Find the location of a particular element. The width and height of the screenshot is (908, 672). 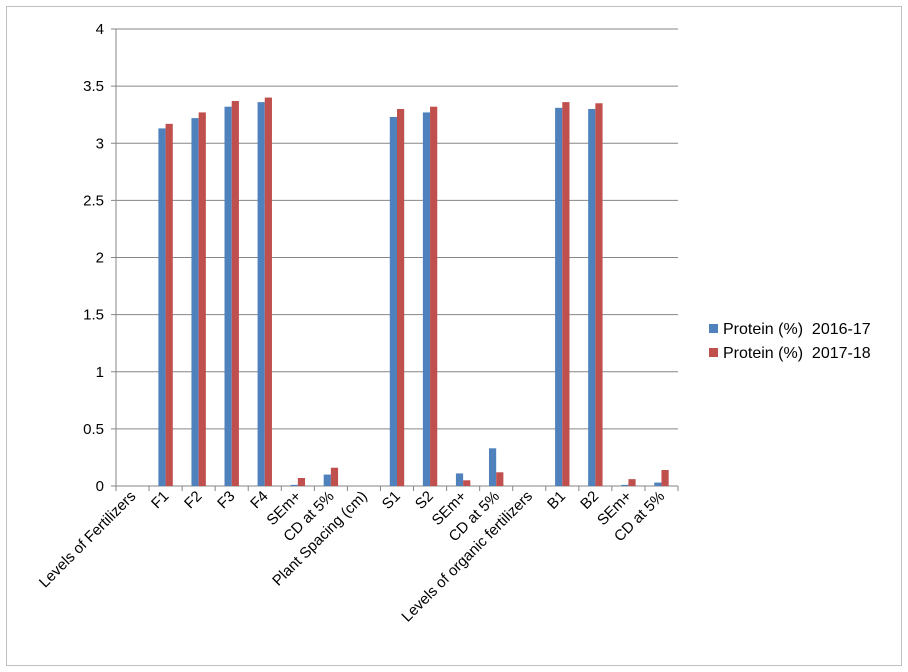

legend-label-2016-17: Protein (%) 2016-17 is located at coordinates (797, 329).